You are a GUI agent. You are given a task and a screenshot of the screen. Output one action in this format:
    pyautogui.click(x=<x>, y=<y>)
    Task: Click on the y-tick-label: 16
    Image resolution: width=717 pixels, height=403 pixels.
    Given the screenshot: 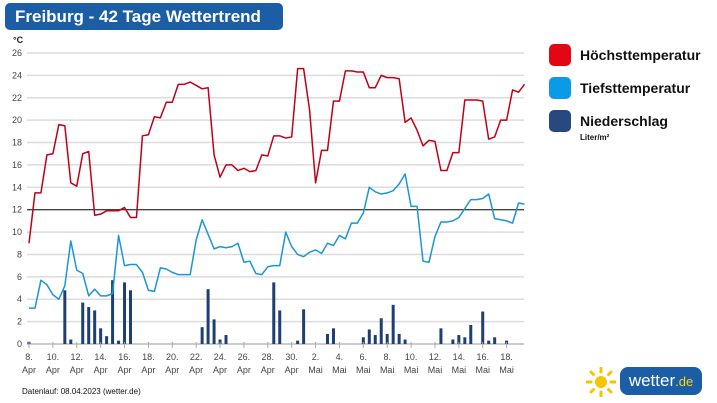 What is the action you would take?
    pyautogui.click(x=17, y=165)
    